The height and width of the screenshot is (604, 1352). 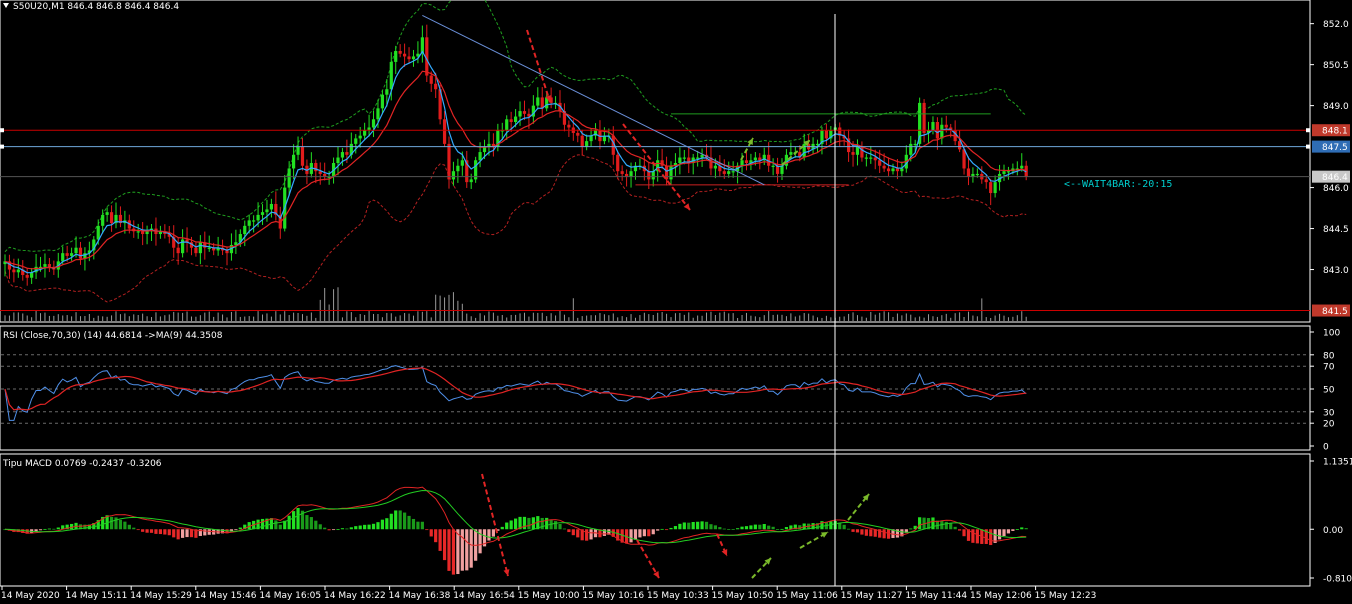 What do you see at coordinates (161, 596) in the screenshot?
I see `time-tick-label: 14 May 15:29` at bounding box center [161, 596].